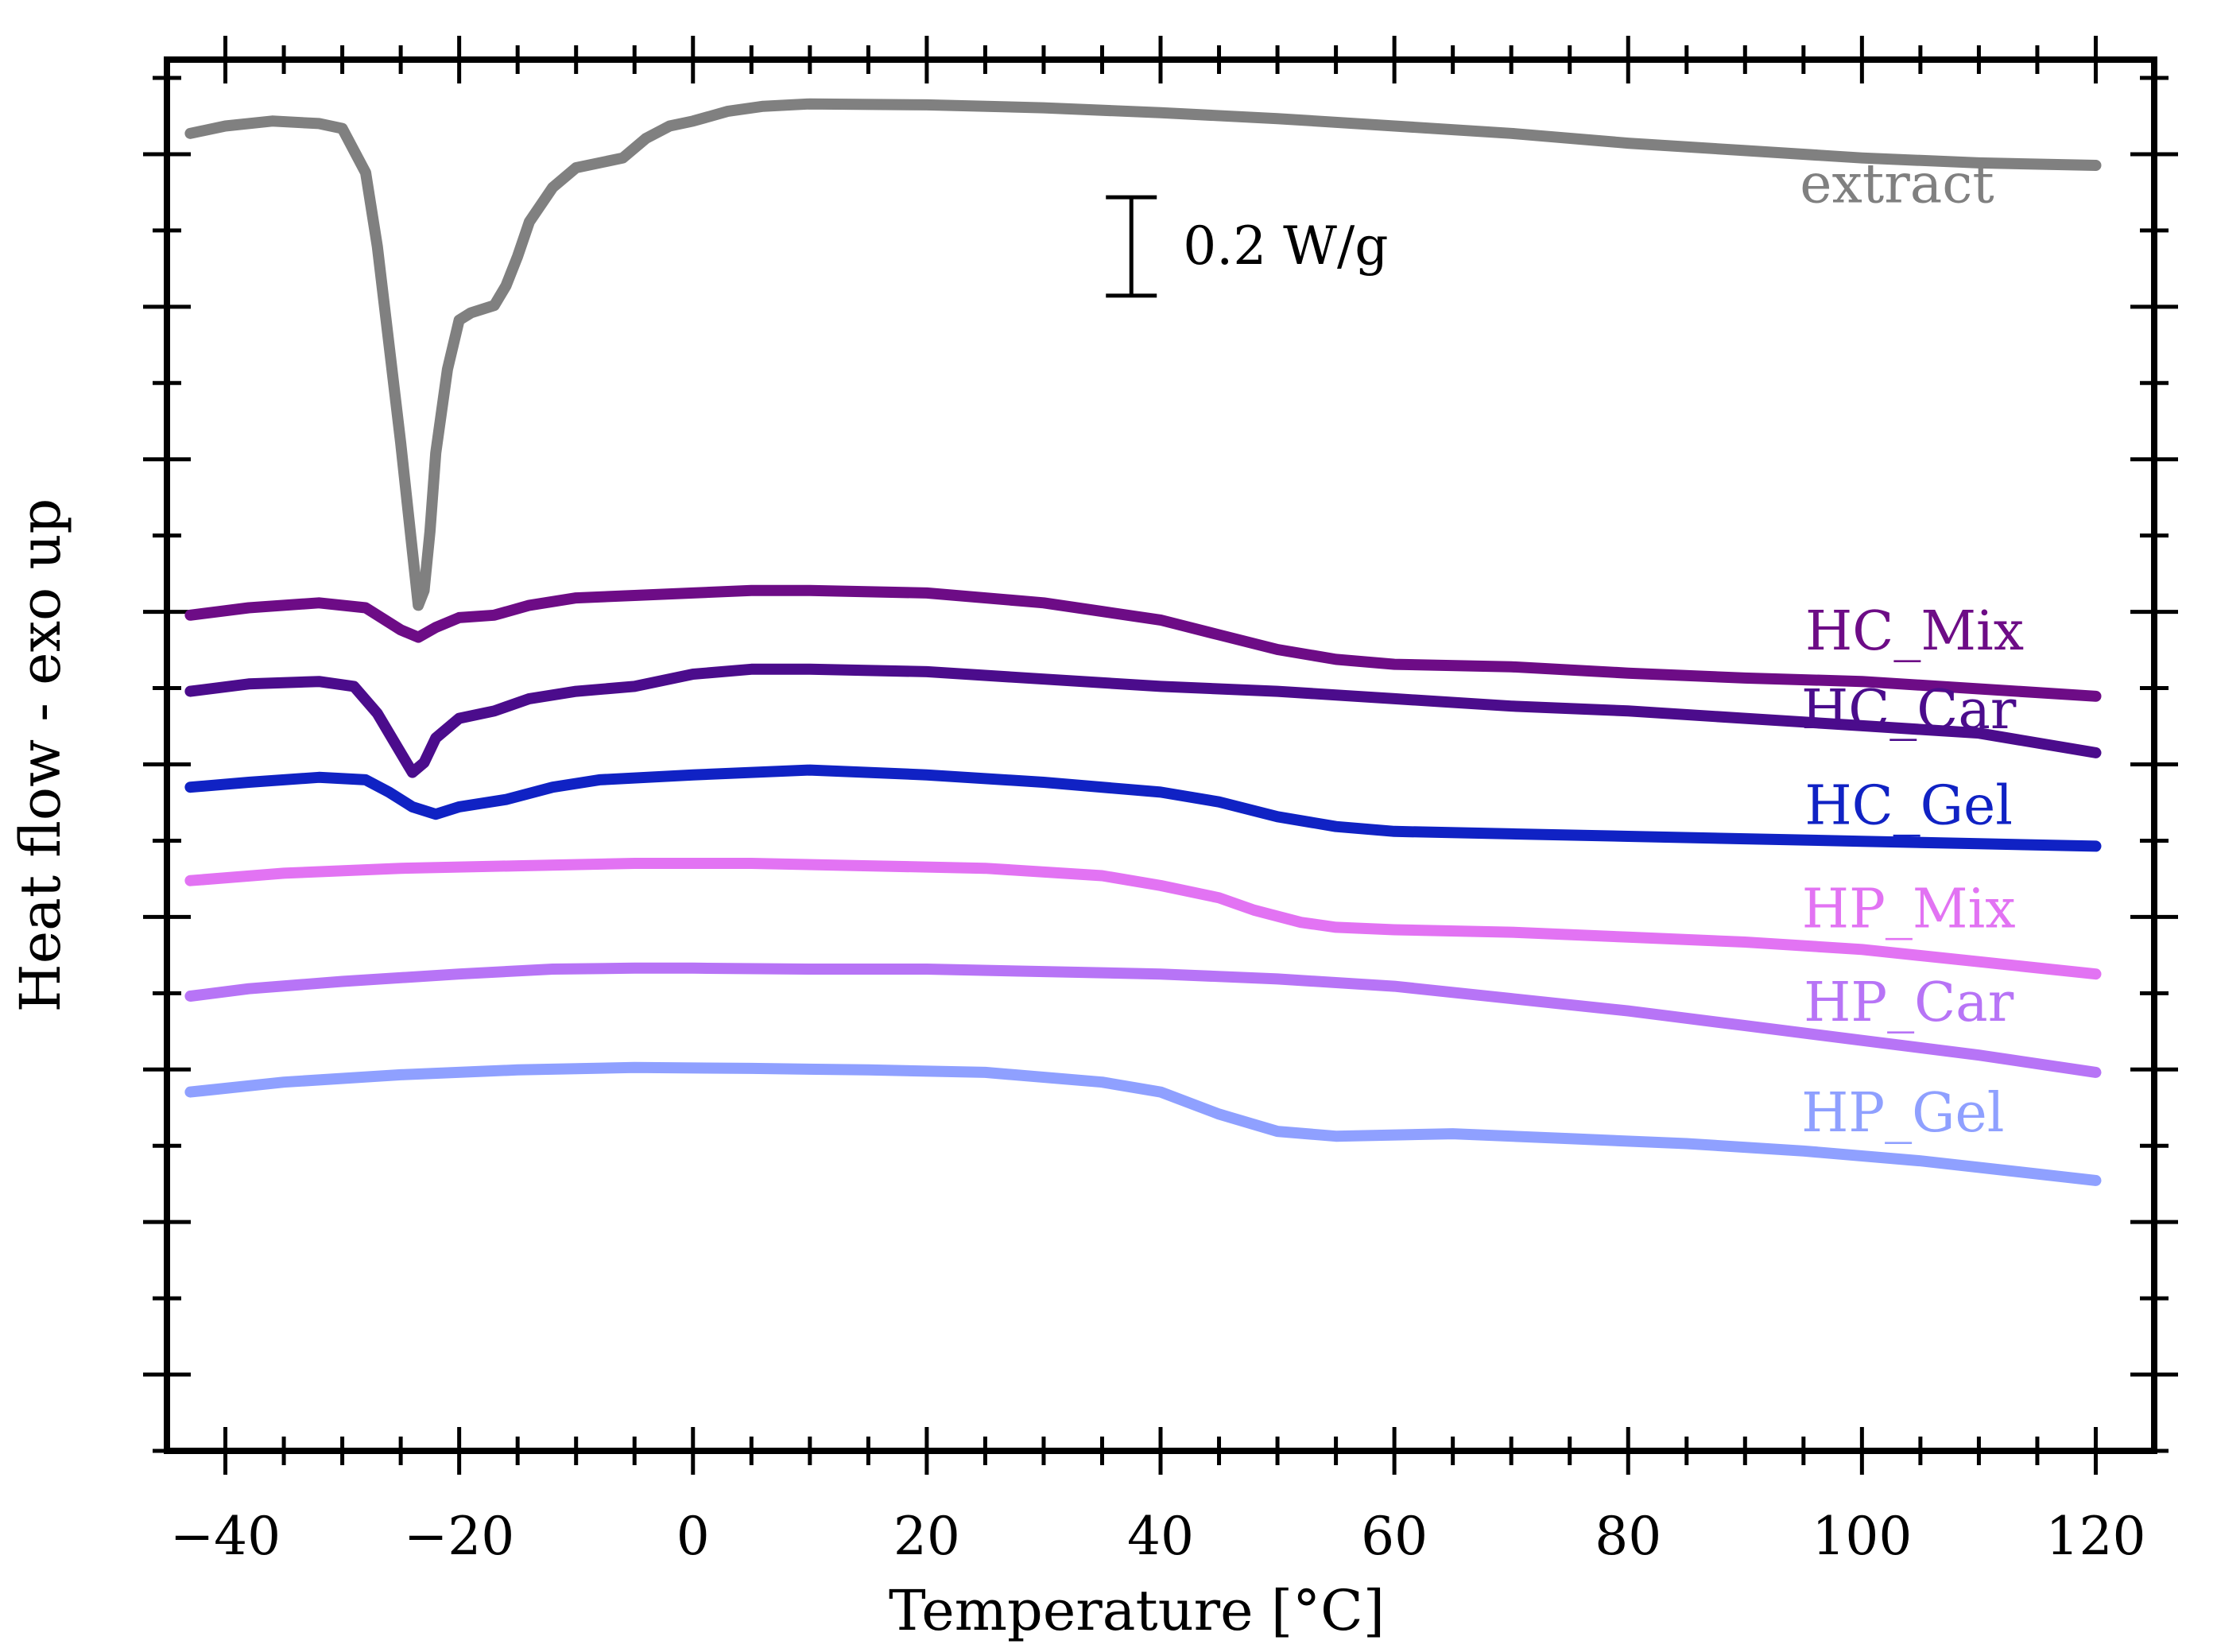  Describe the element at coordinates (1628, 1536) in the screenshot. I see `x-tick-label: 80` at that location.